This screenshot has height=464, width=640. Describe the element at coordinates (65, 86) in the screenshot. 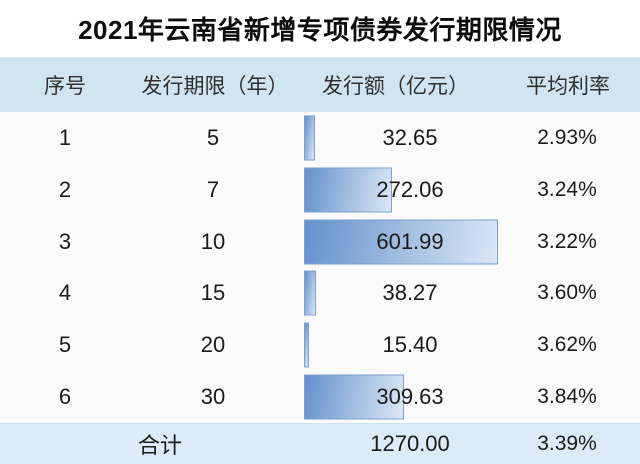

I see `col-header-no: 序号` at that location.